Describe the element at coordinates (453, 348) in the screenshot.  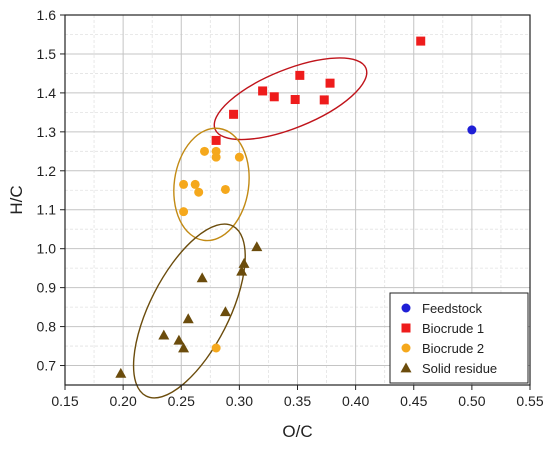
I see `legend-label: Biocrude 2` at that location.